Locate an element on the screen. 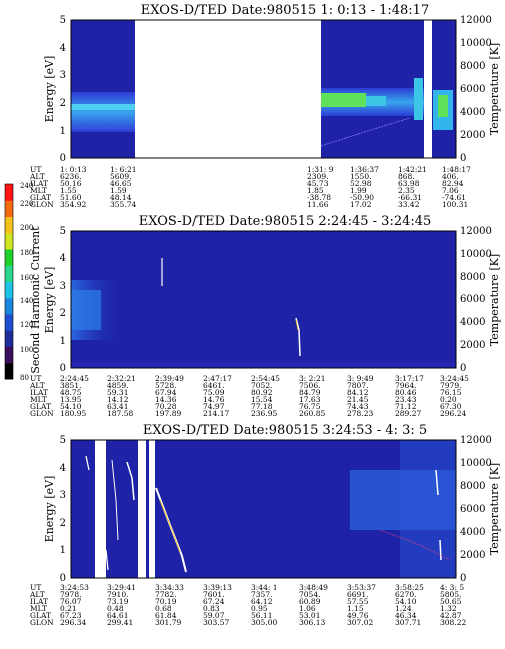 Image resolution: width=505 pixels, height=649 pixels. cell: 0.95 is located at coordinates (259, 608).